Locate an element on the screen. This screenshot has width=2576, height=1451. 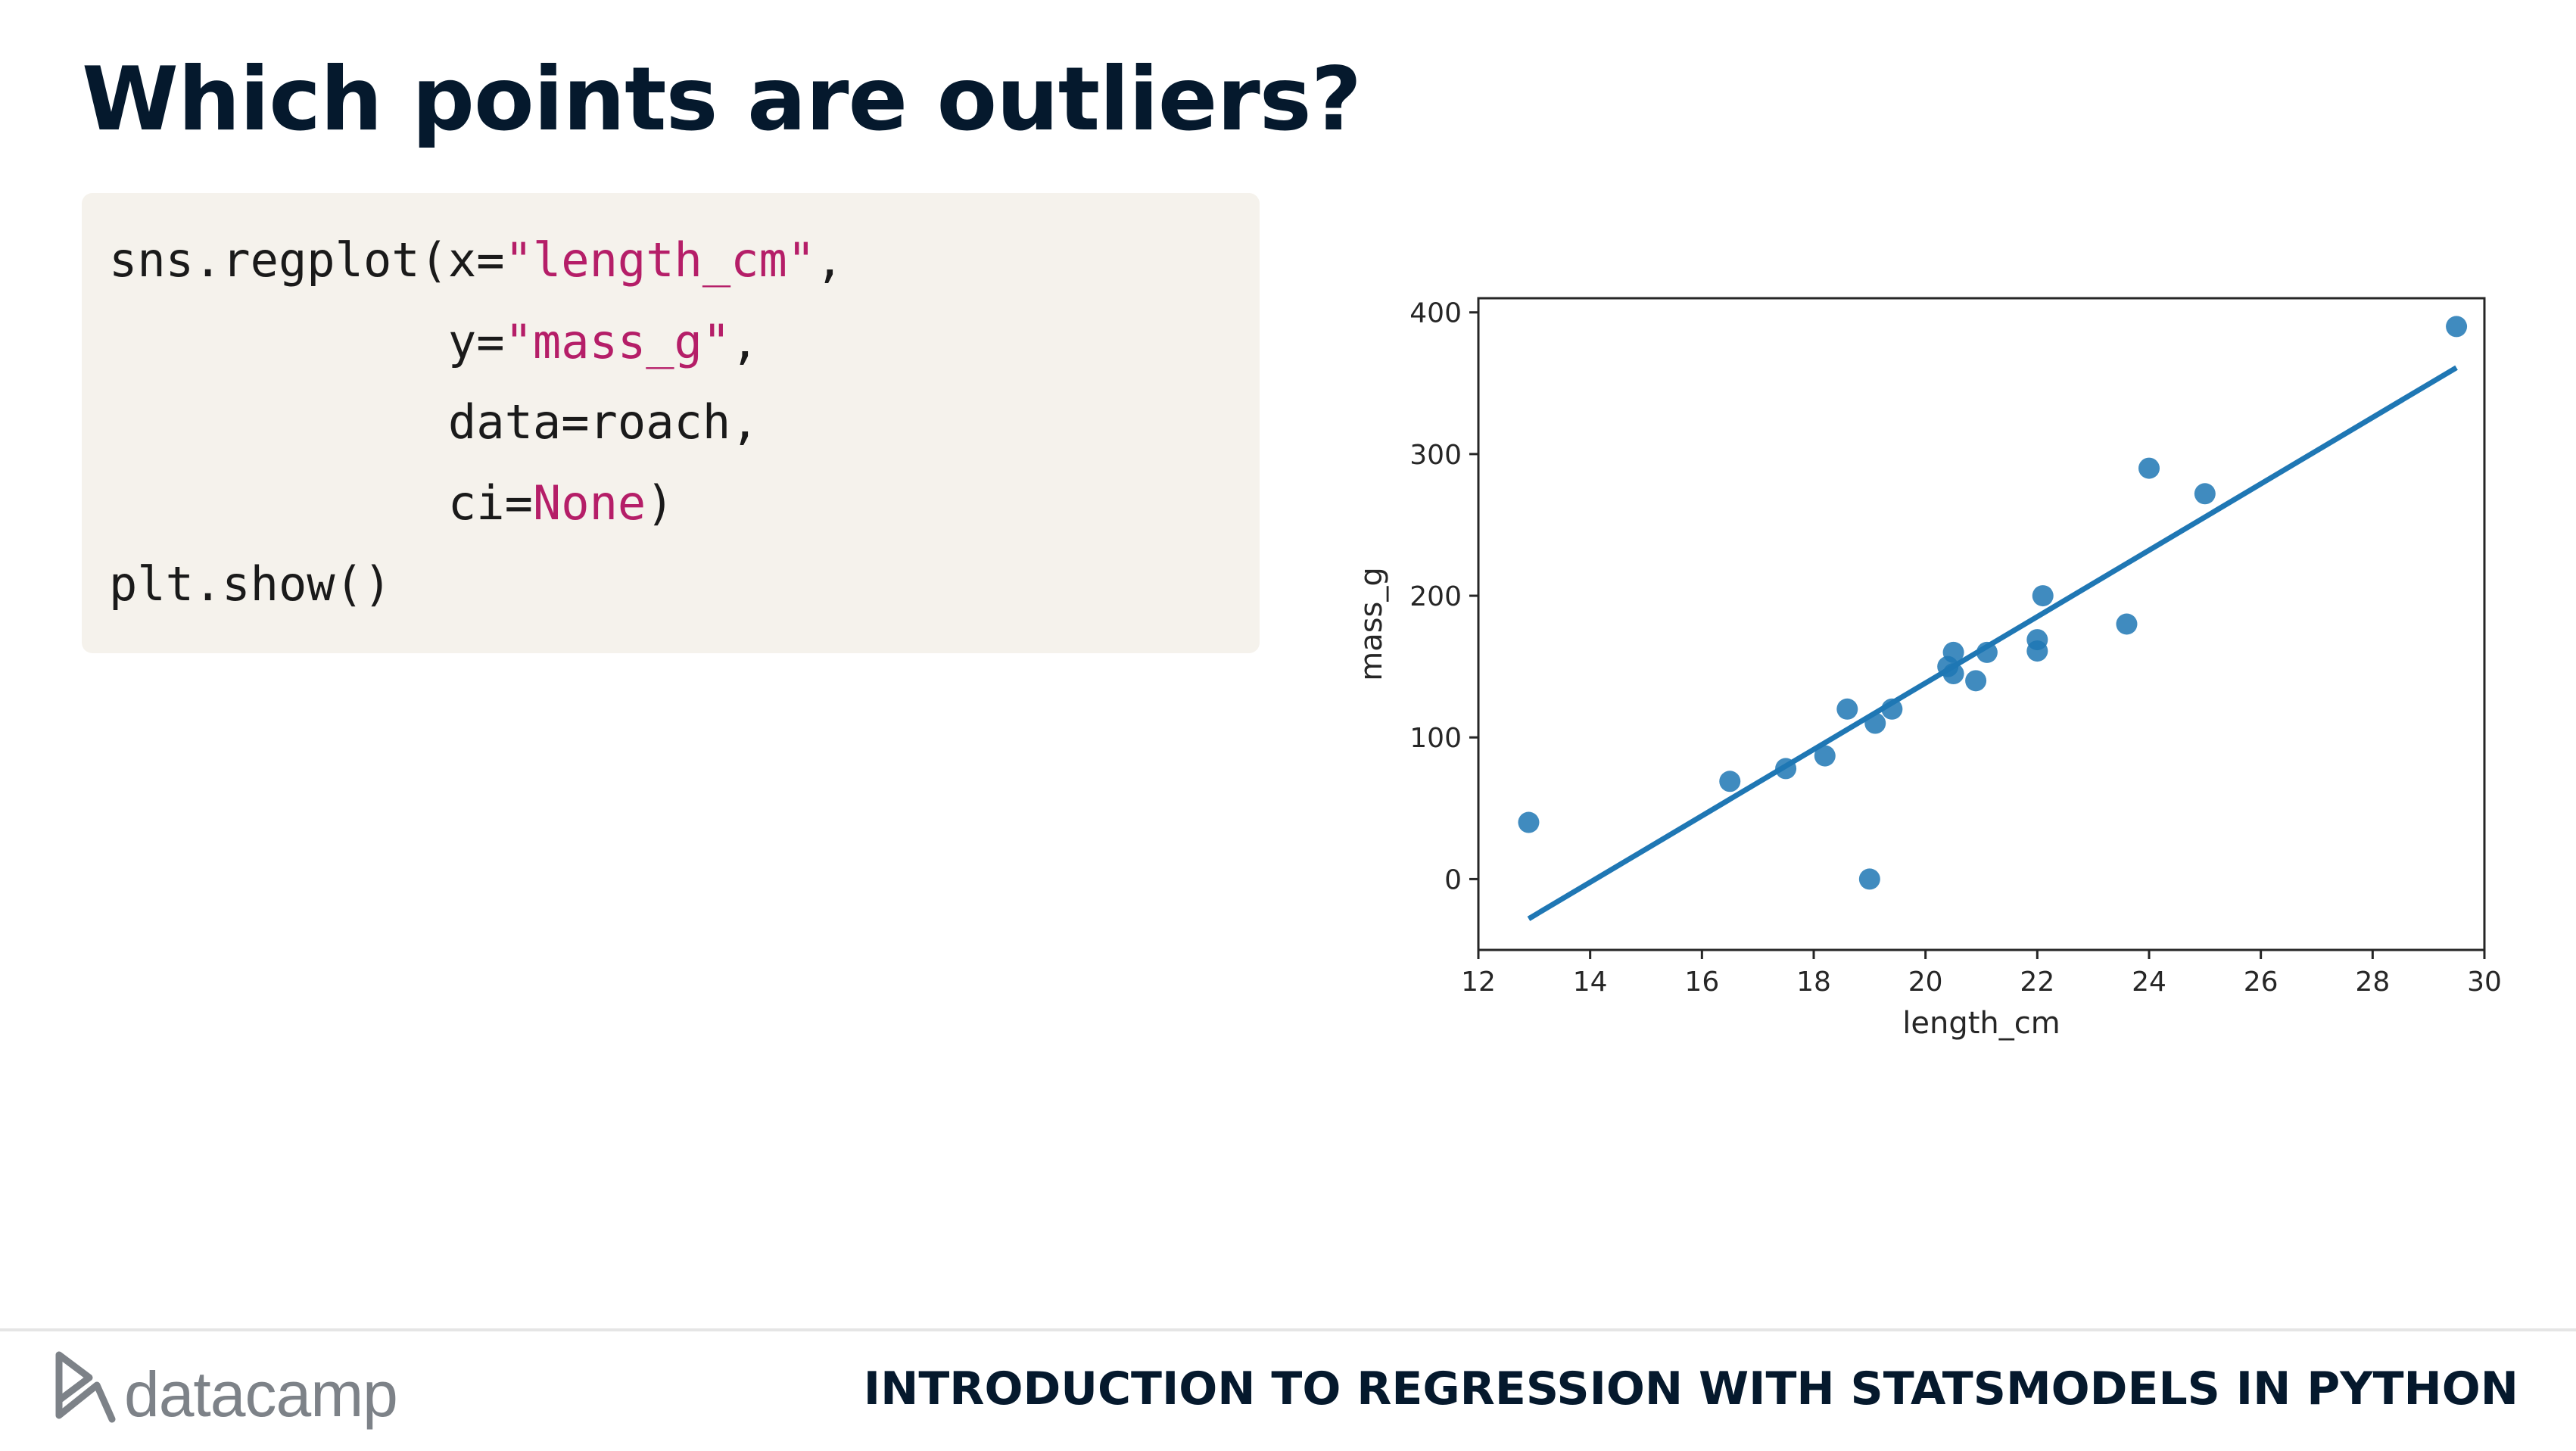
y-tick-label: 0 is located at coordinates (1453, 880).